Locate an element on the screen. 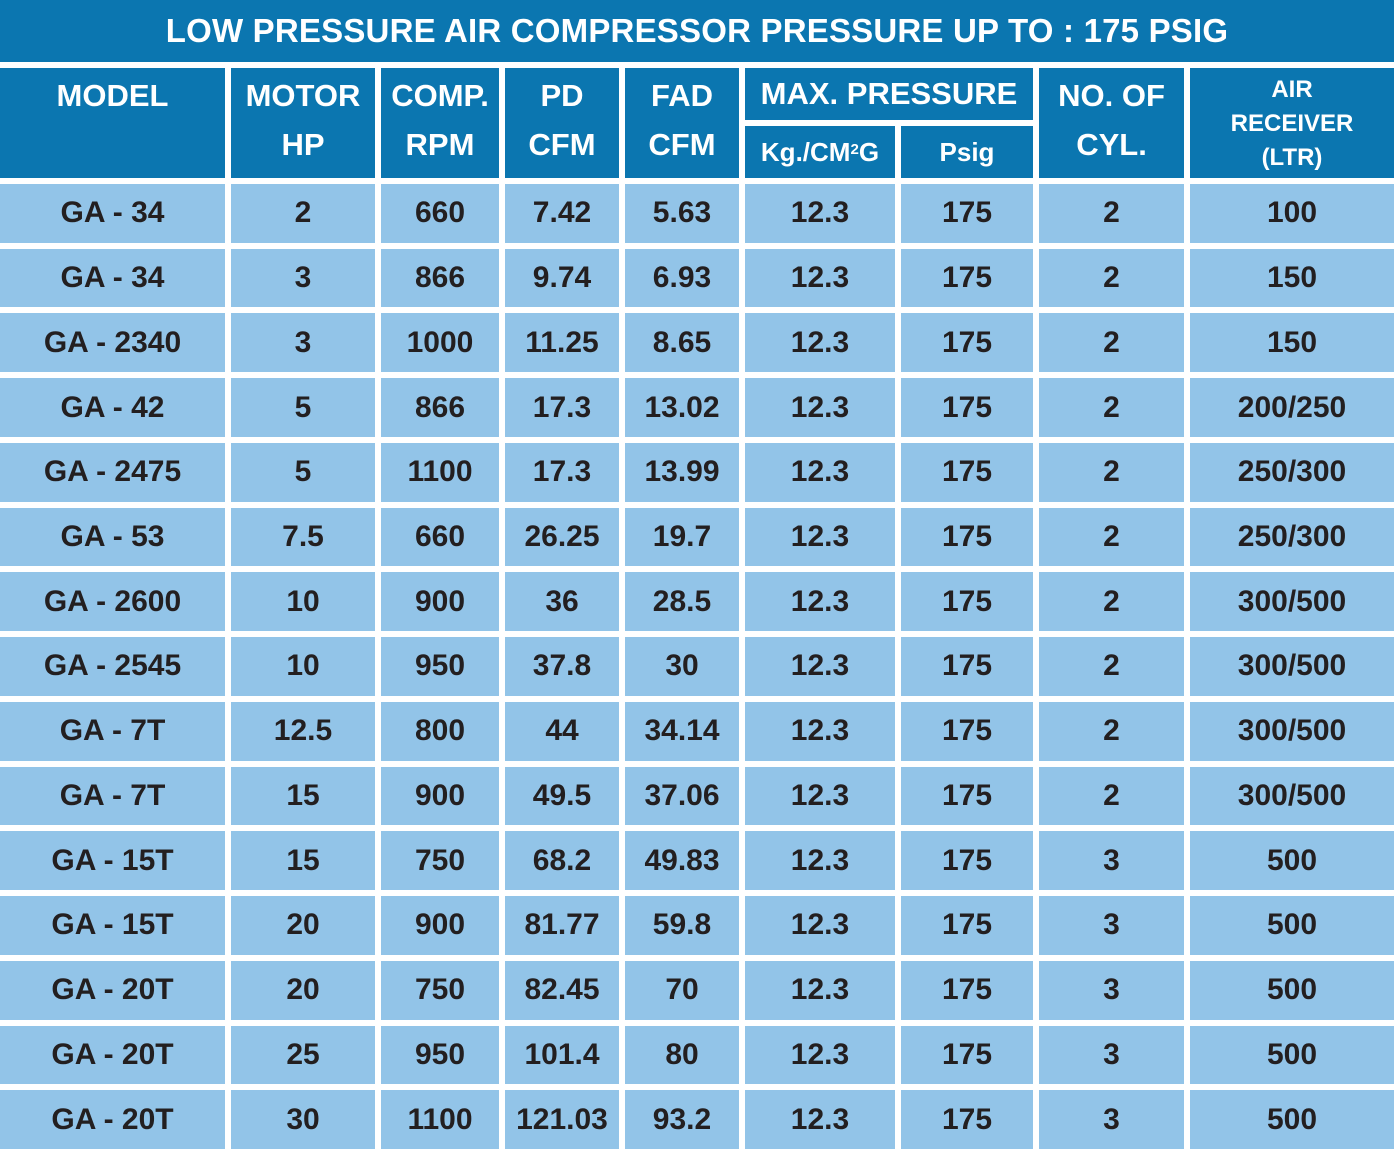 This screenshot has width=1394, height=1149. table-cell-fad-cfm: 34.14 is located at coordinates (682, 731).